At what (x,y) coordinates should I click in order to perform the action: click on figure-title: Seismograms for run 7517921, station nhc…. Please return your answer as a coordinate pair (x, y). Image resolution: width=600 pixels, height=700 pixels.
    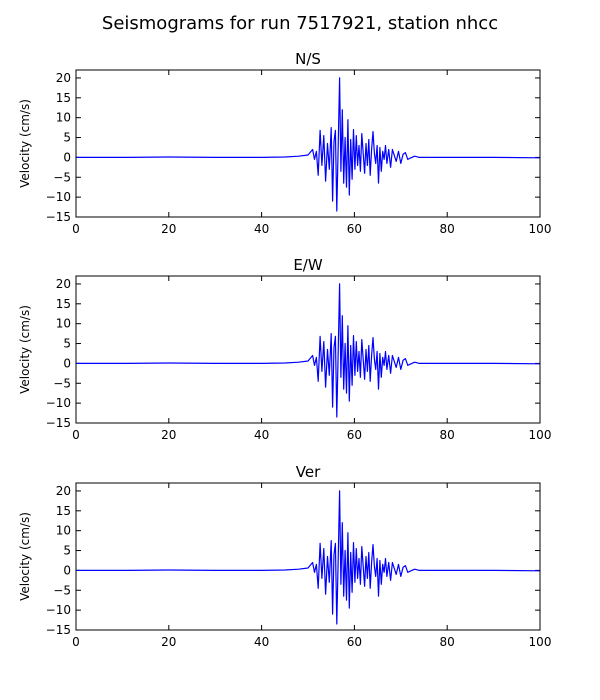
    Looking at the image, I should click on (300, 23).